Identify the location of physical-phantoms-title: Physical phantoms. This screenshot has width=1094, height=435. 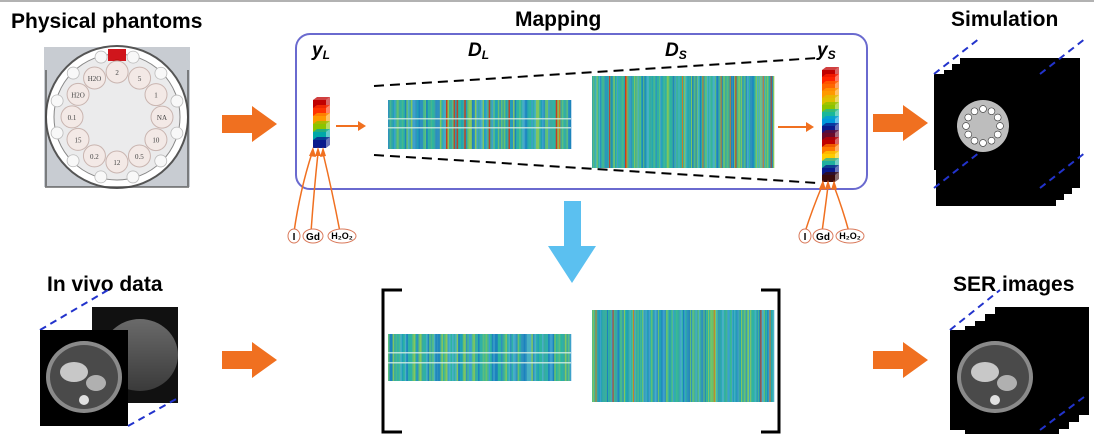
(107, 21).